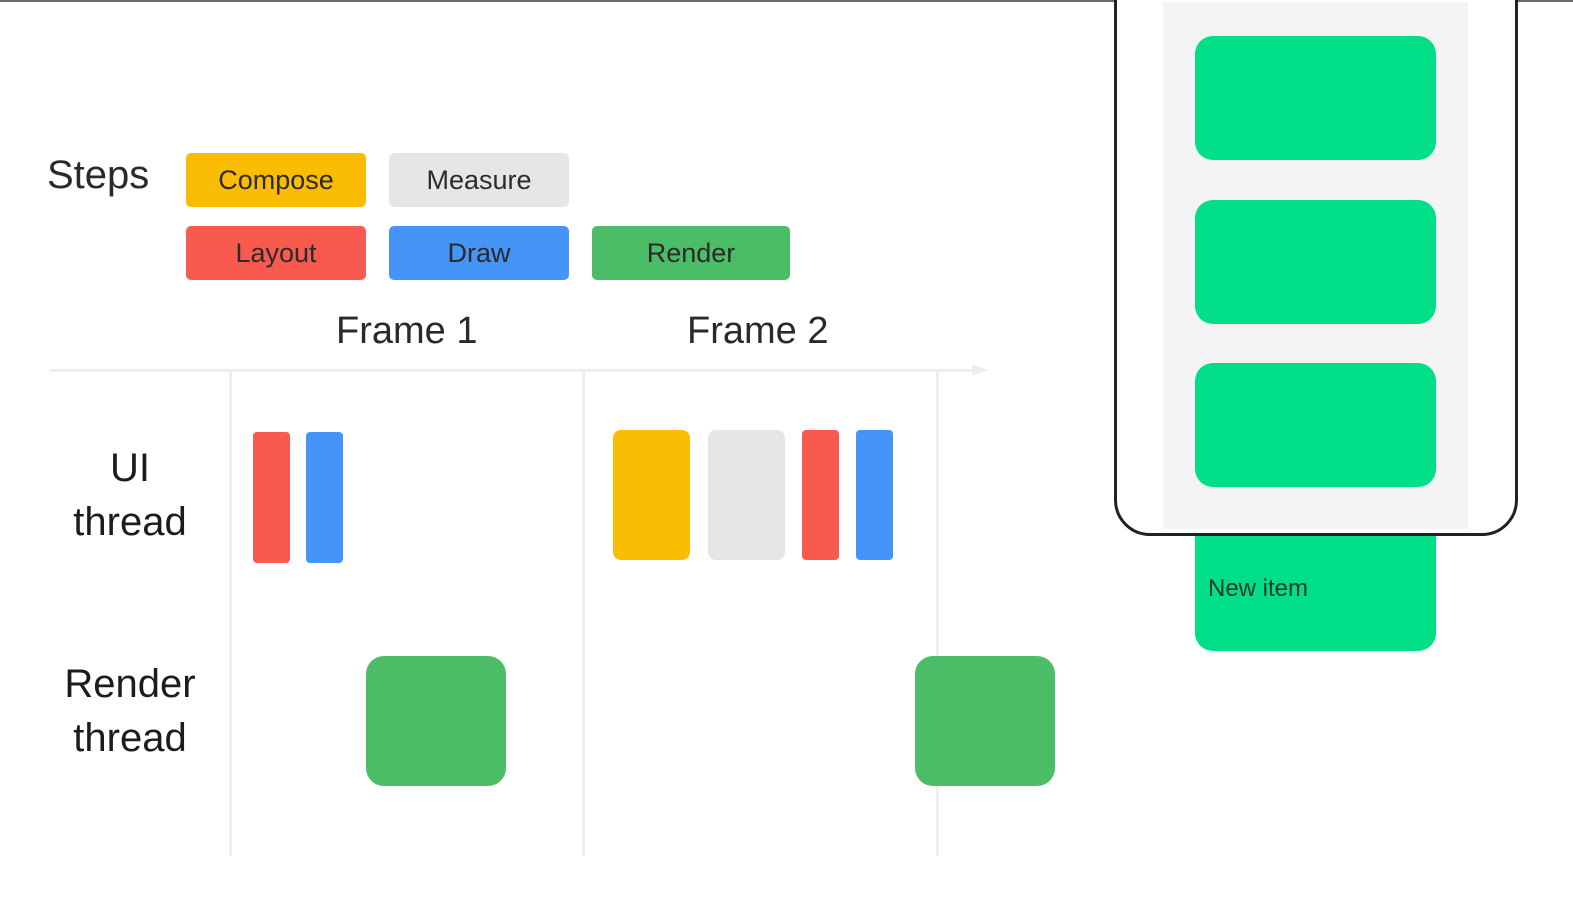  Describe the element at coordinates (130, 495) in the screenshot. I see `ui-thread-label: UI thread` at that location.